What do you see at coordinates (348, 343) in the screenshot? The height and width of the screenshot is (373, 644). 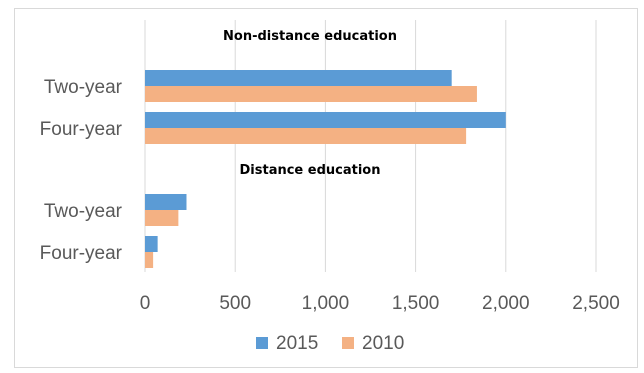 I see `legend-swatch-2010` at bounding box center [348, 343].